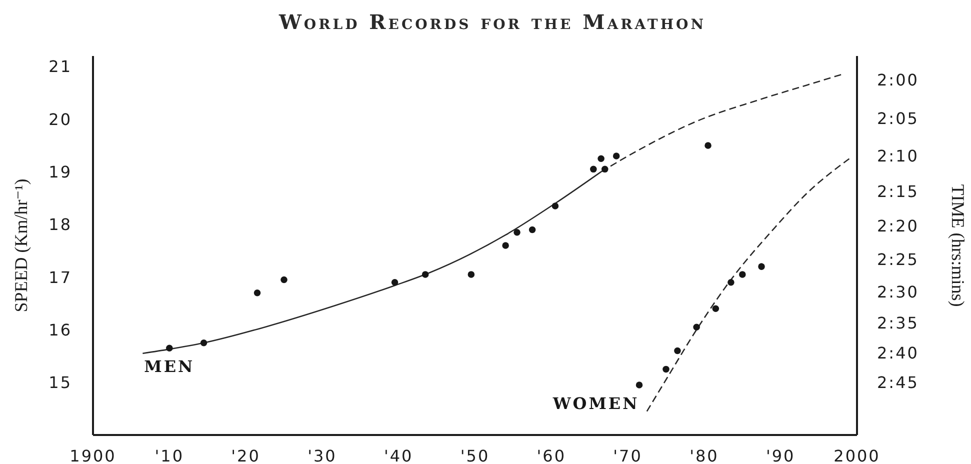 Image resolution: width=971 pixels, height=464 pixels. What do you see at coordinates (898, 80) in the screenshot?
I see `y2-tick-label: 2:00` at bounding box center [898, 80].